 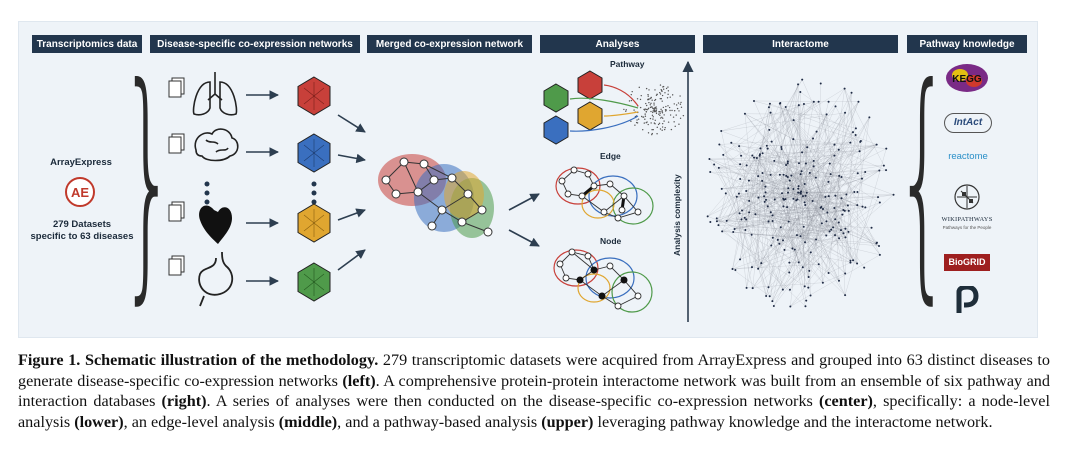 What do you see at coordinates (923, 179) in the screenshot?
I see `right-brace: {` at bounding box center [923, 179].